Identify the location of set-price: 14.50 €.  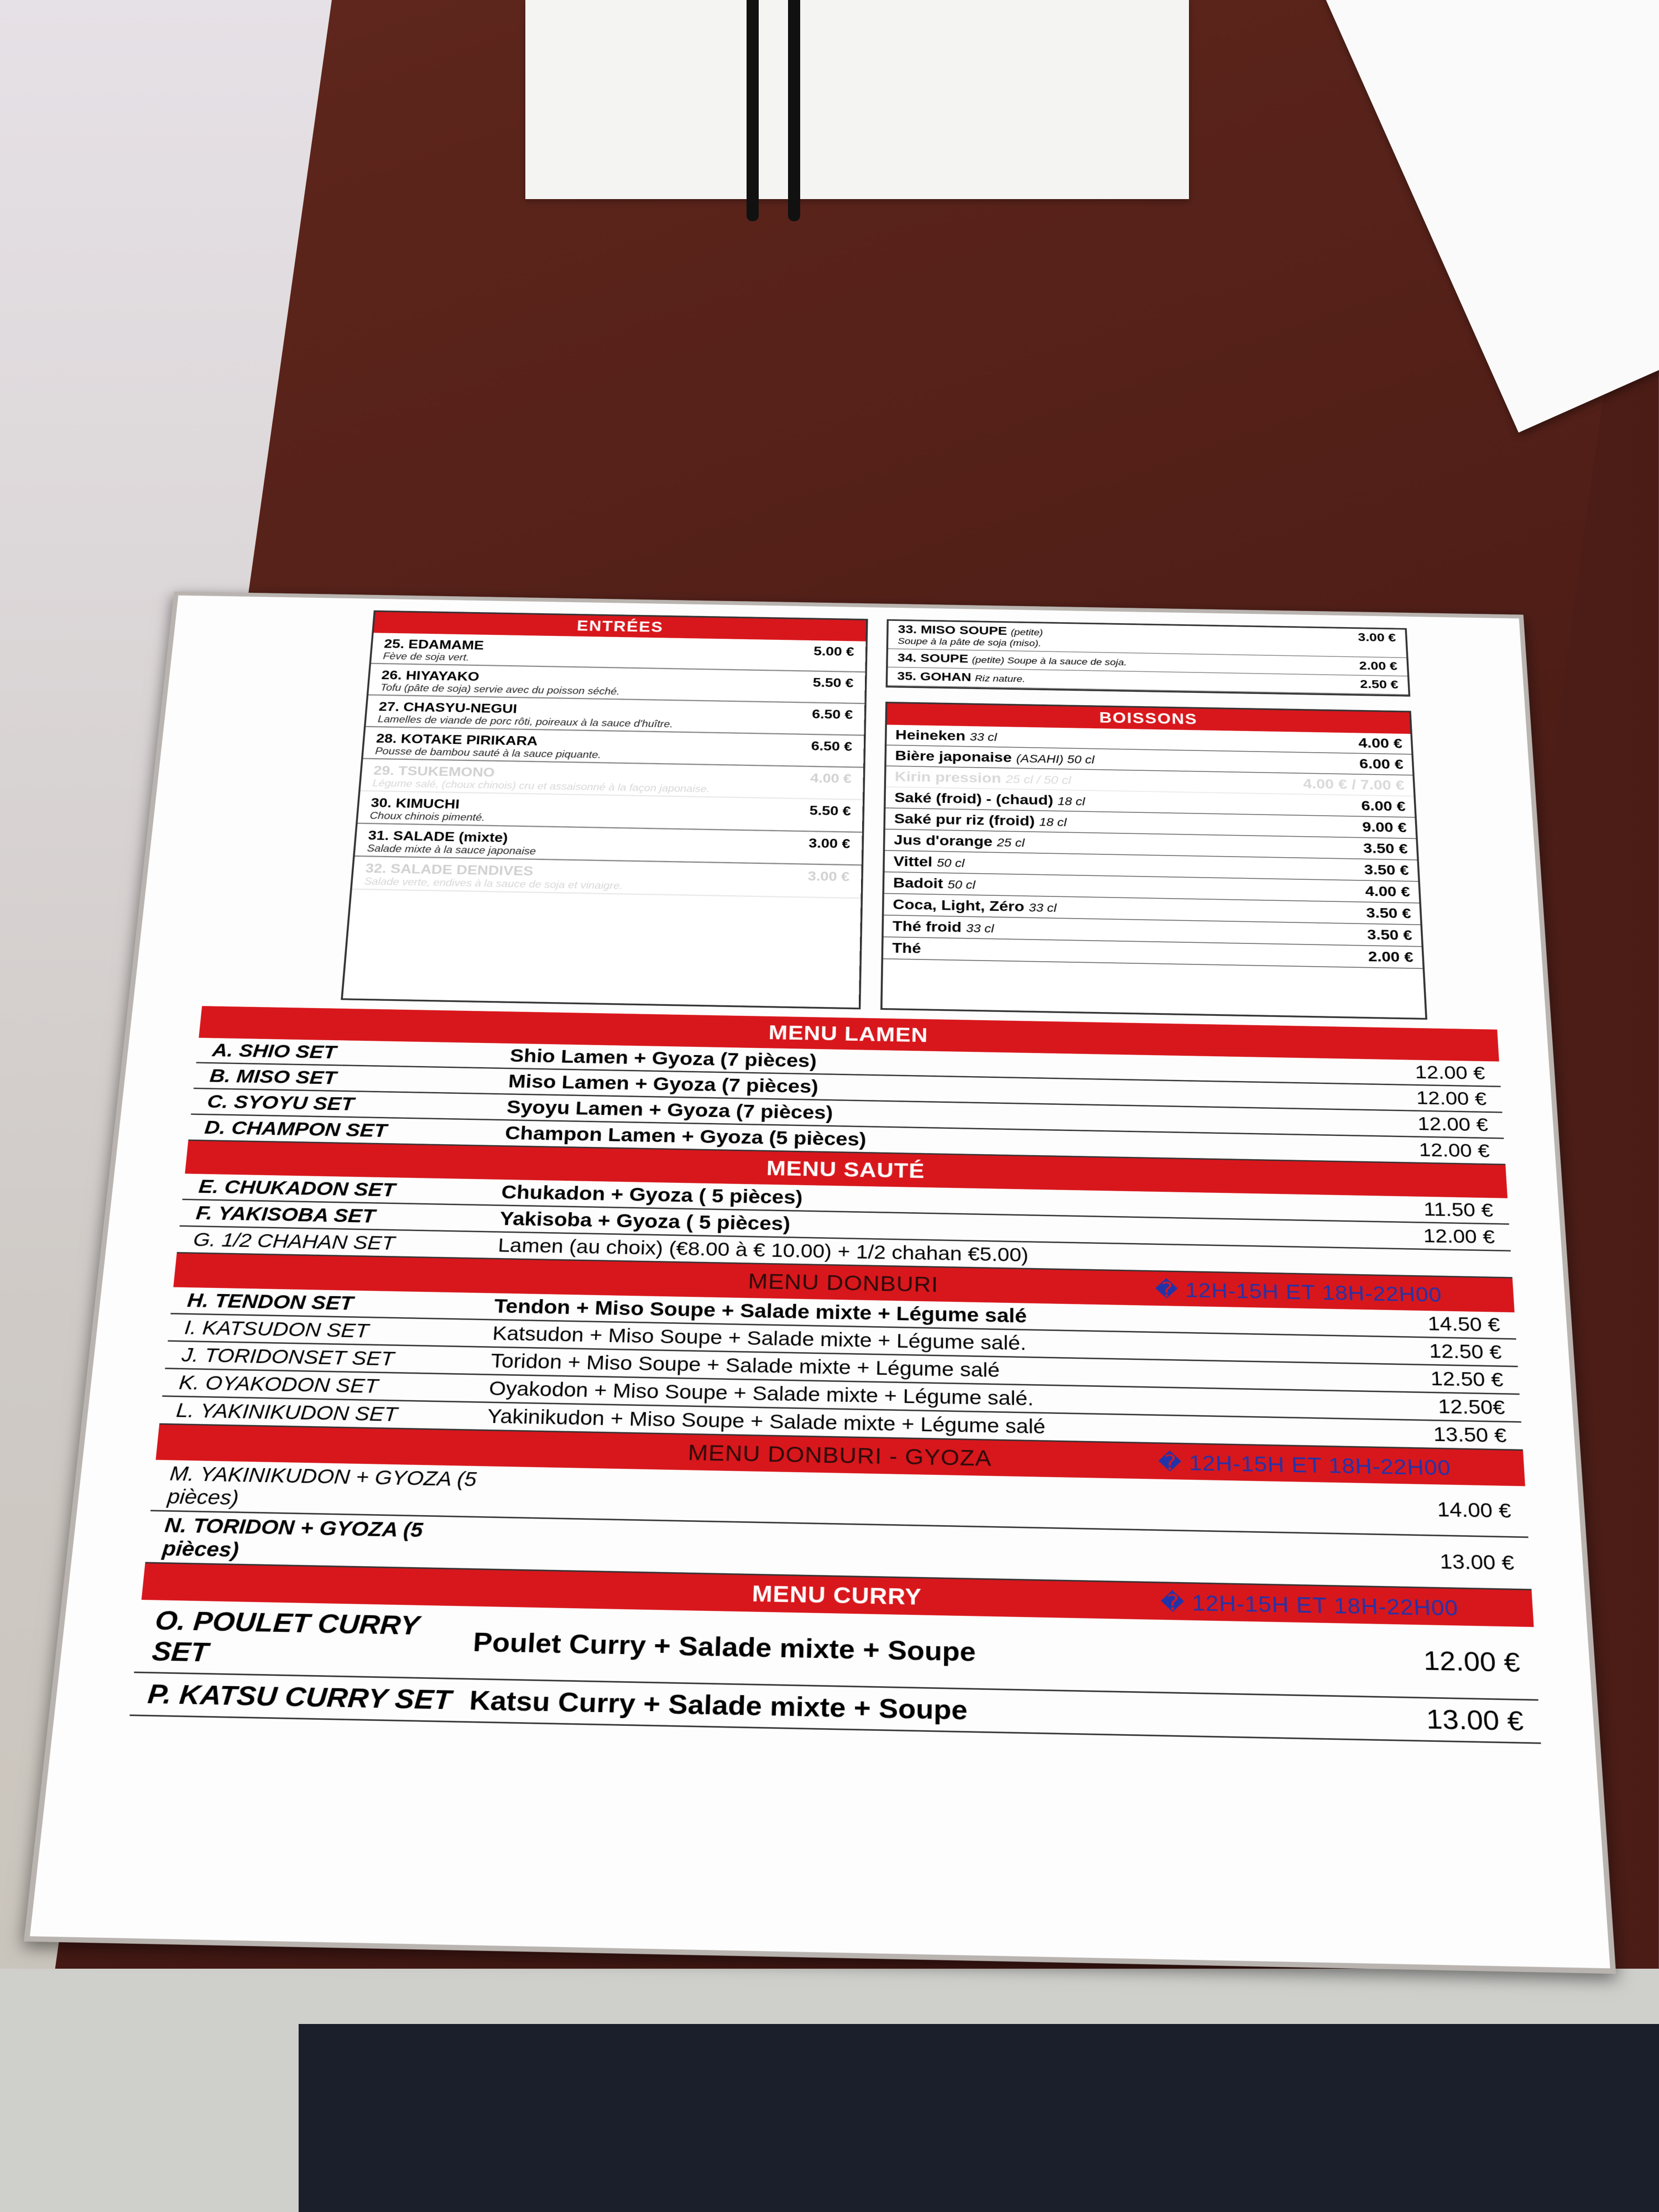
(1464, 1324).